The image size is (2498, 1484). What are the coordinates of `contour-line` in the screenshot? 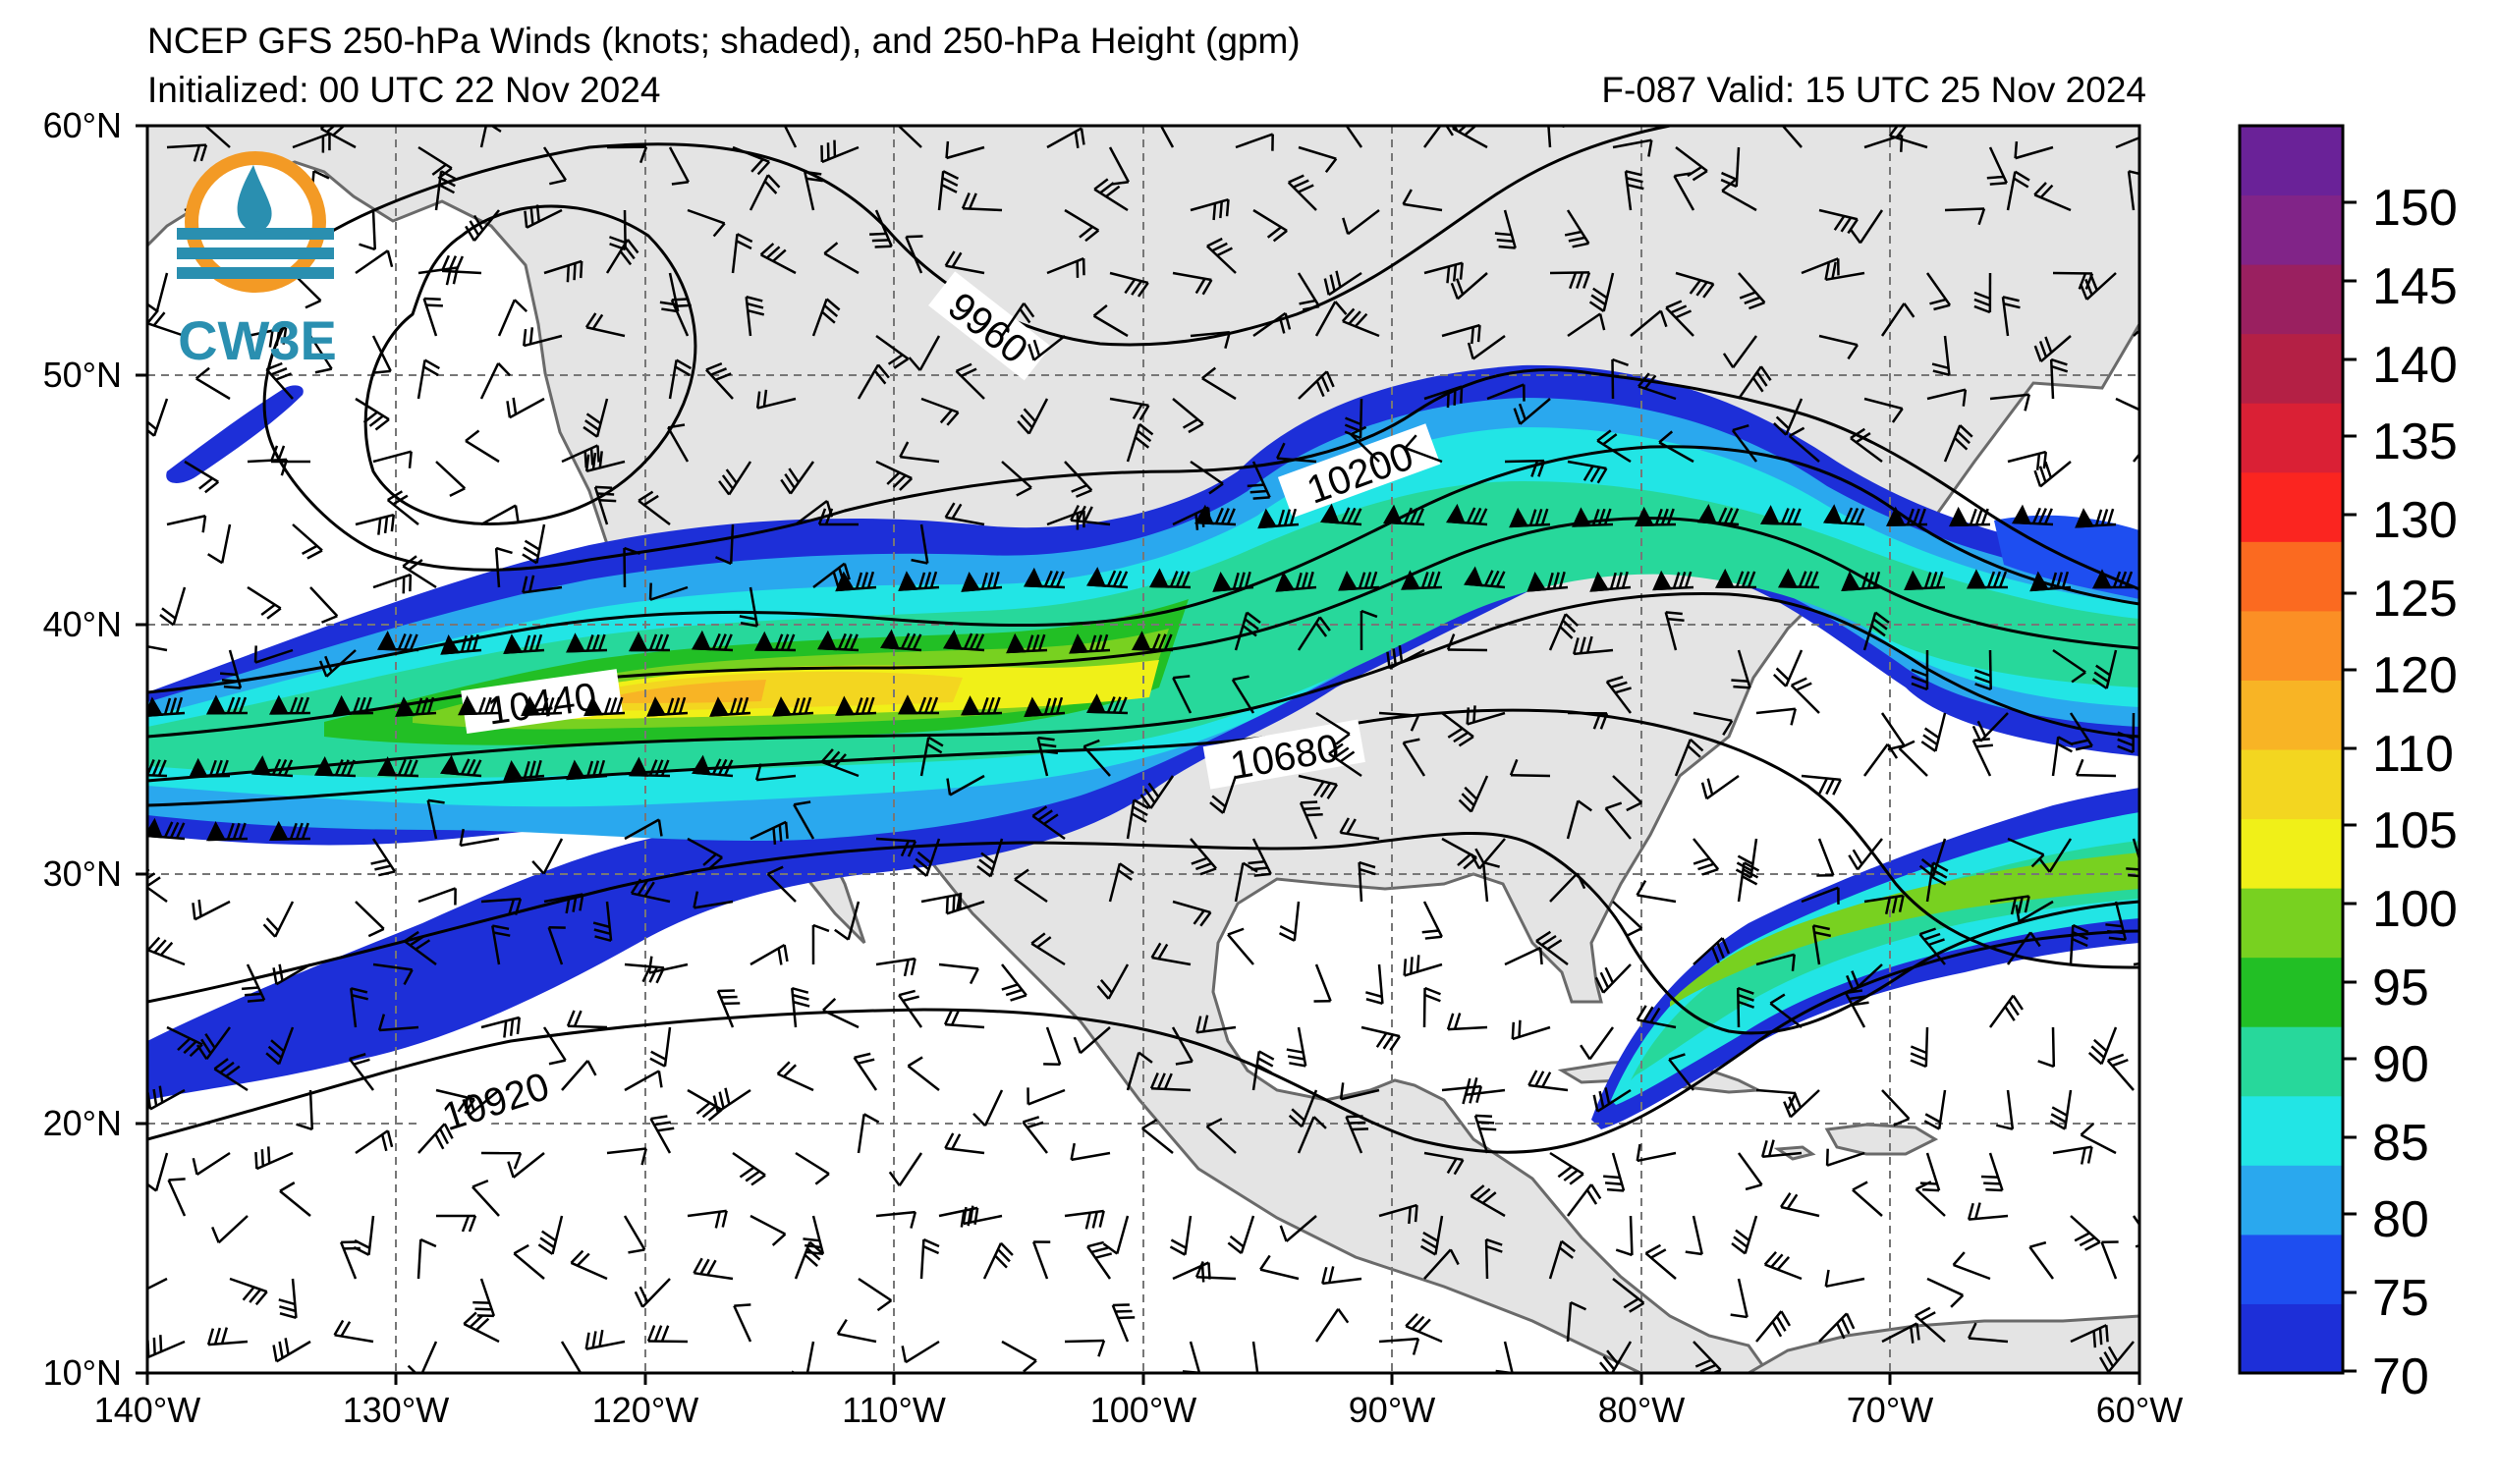 It's located at (1200, 457).